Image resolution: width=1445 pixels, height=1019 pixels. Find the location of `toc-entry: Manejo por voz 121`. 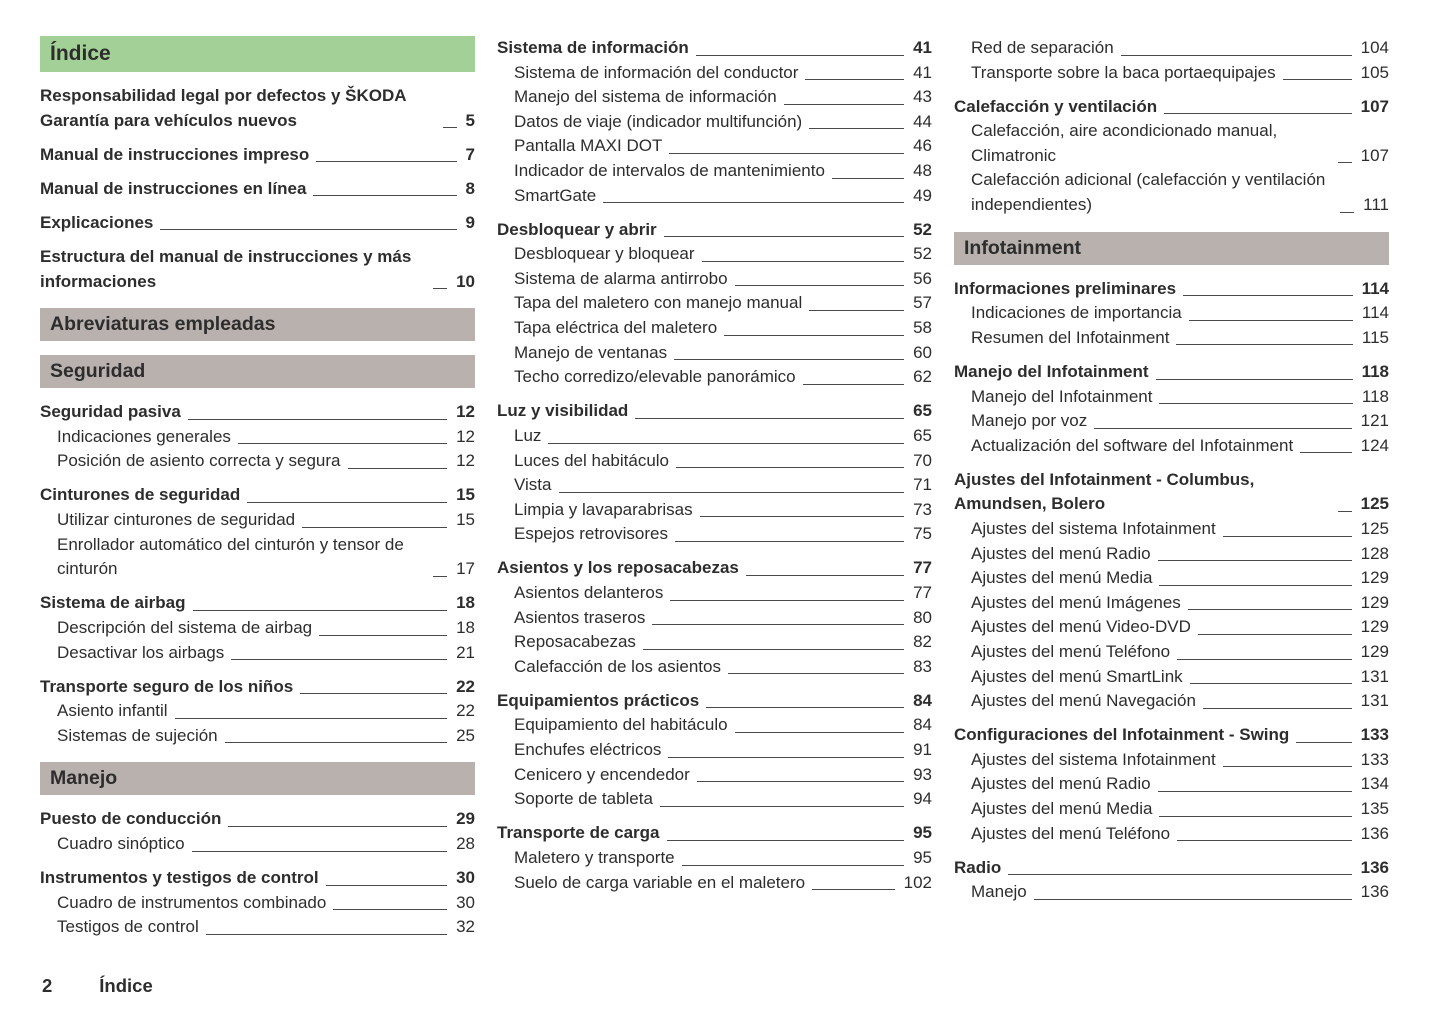

toc-entry: Manejo por voz 121 is located at coordinates (1171, 421).